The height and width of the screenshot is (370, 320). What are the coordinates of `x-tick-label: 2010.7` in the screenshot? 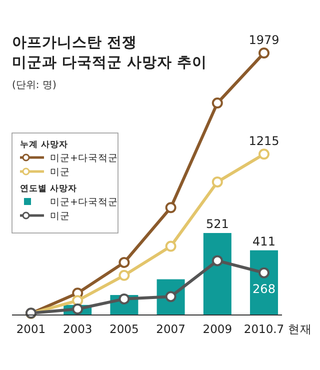 It's located at (264, 329).